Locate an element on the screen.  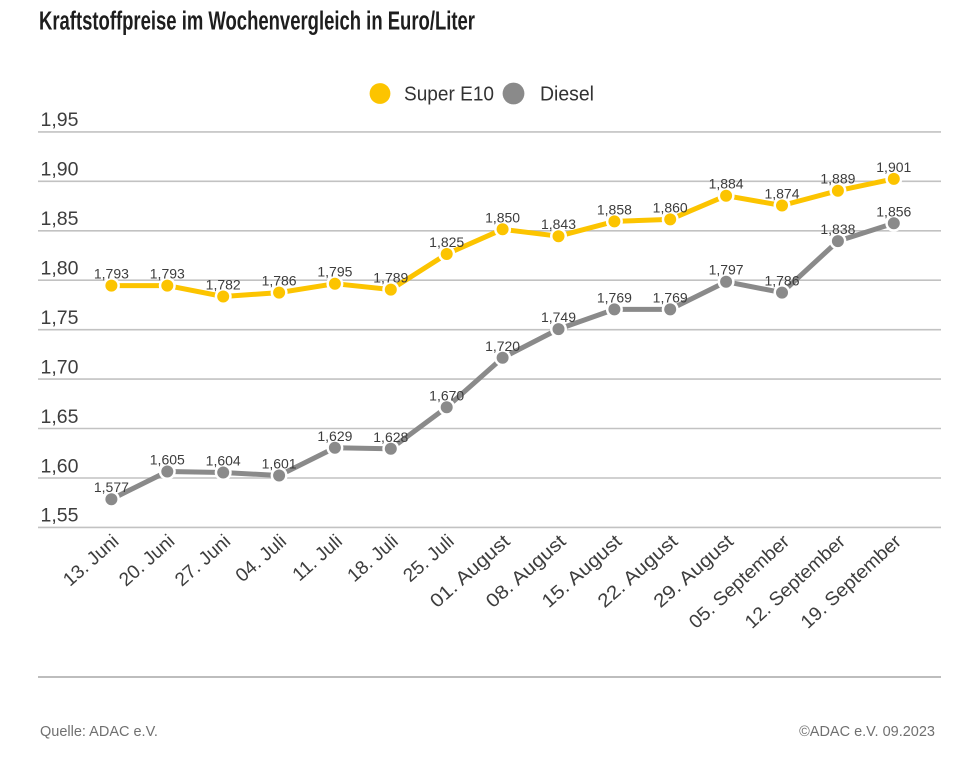
svg-text: 1,605 is located at coordinates (167, 460).